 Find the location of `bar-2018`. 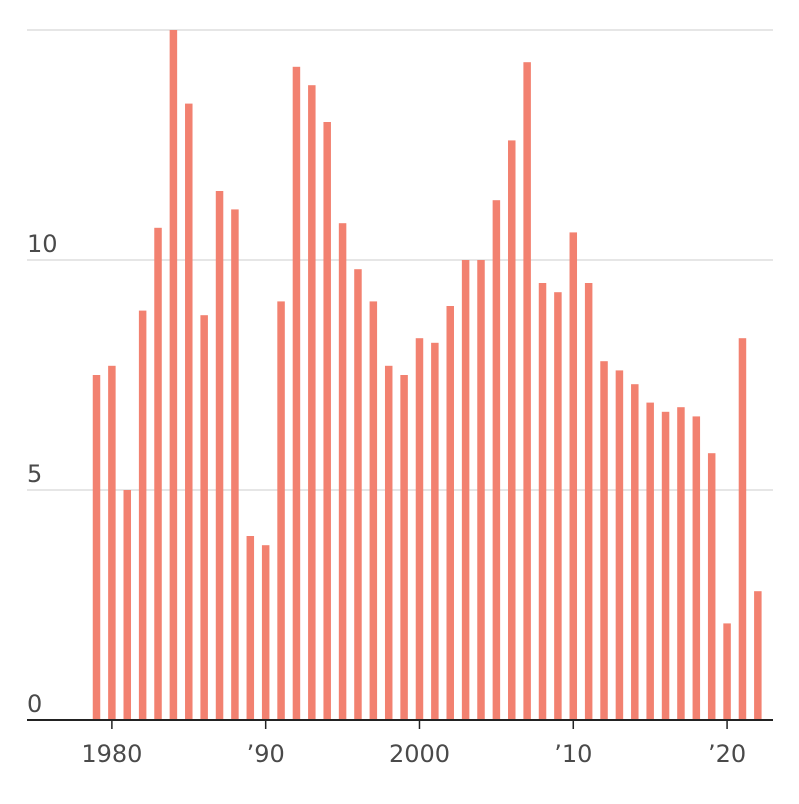

bar-2018 is located at coordinates (696, 568).